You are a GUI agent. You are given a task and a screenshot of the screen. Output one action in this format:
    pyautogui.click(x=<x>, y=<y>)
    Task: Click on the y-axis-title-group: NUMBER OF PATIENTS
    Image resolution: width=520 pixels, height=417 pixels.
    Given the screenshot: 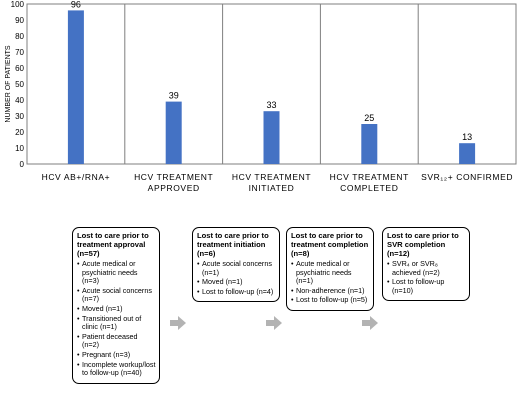 What is the action you would take?
    pyautogui.click(x=8, y=83)
    